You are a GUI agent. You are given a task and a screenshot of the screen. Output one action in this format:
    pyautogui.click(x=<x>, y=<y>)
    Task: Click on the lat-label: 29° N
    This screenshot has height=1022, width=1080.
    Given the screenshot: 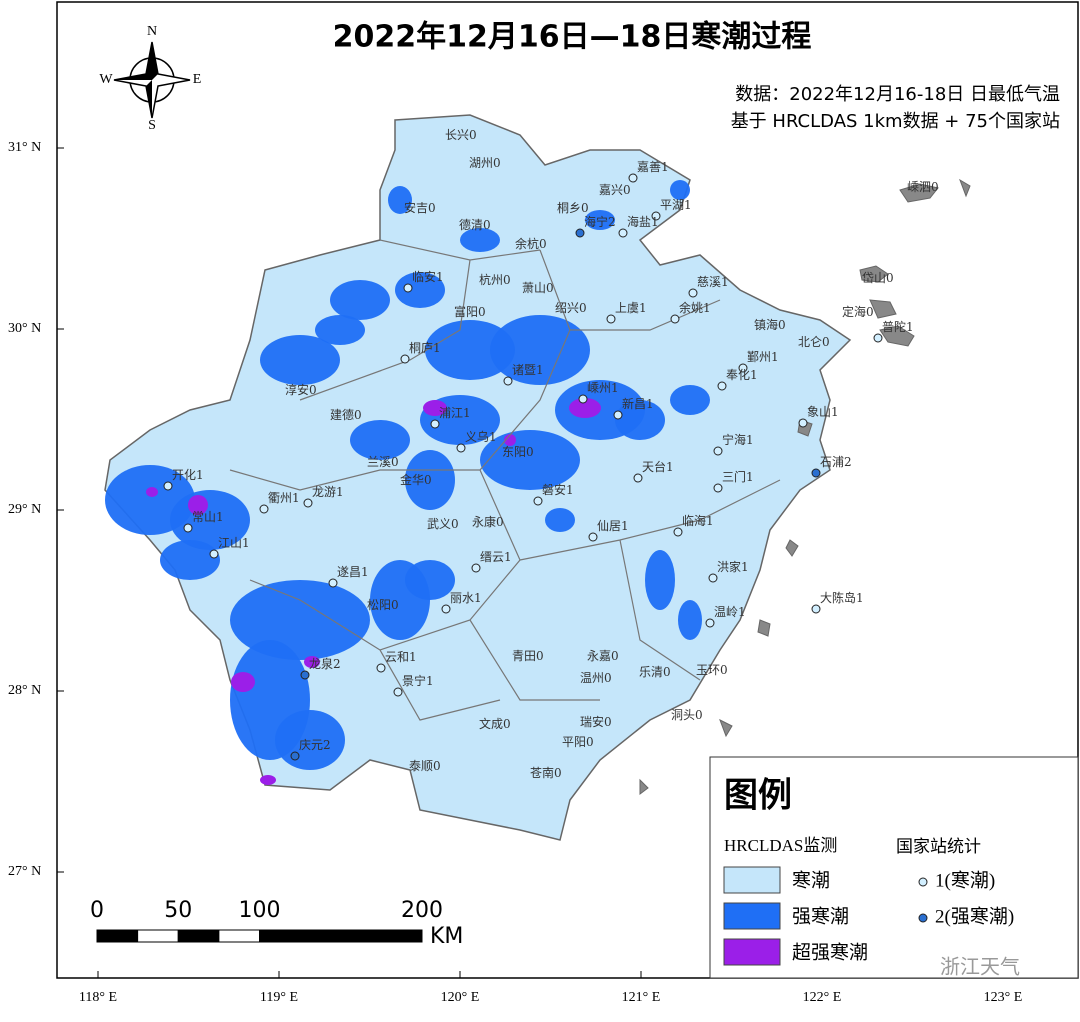 What is the action you would take?
    pyautogui.click(x=24, y=509)
    